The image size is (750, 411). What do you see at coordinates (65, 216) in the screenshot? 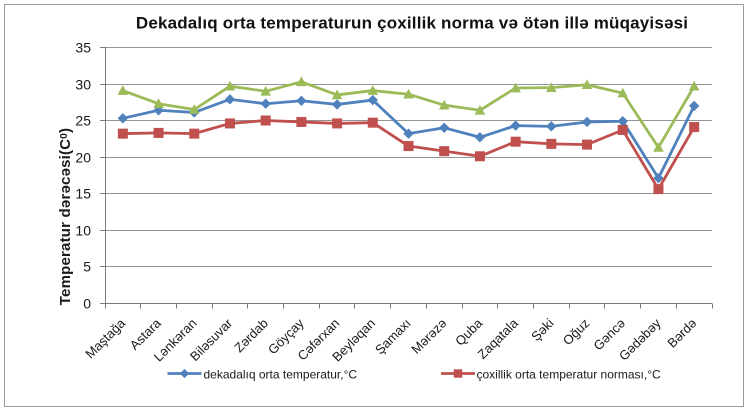
I see `svg-text: Temperatur dərəcəsi(C0)` at bounding box center [65, 216].